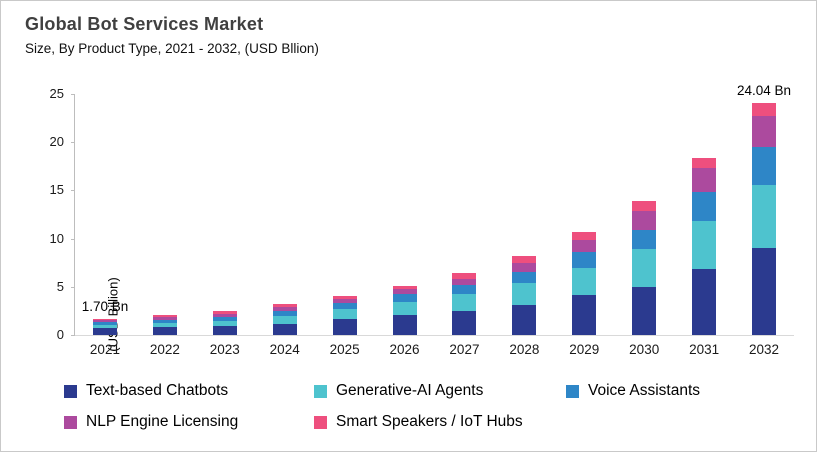 The height and width of the screenshot is (452, 817). I want to click on bar-segment-2027-generative-ai-agents, so click(464, 303).